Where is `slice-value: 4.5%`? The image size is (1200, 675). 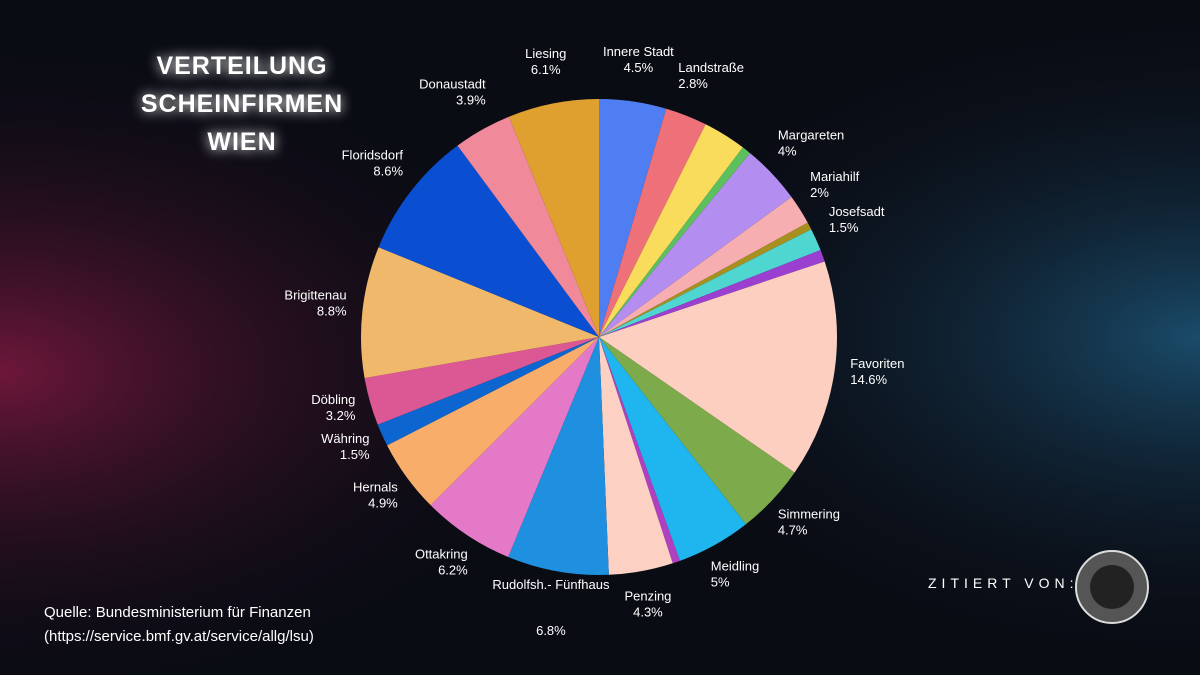
slice-value: 4.5% is located at coordinates (639, 67).